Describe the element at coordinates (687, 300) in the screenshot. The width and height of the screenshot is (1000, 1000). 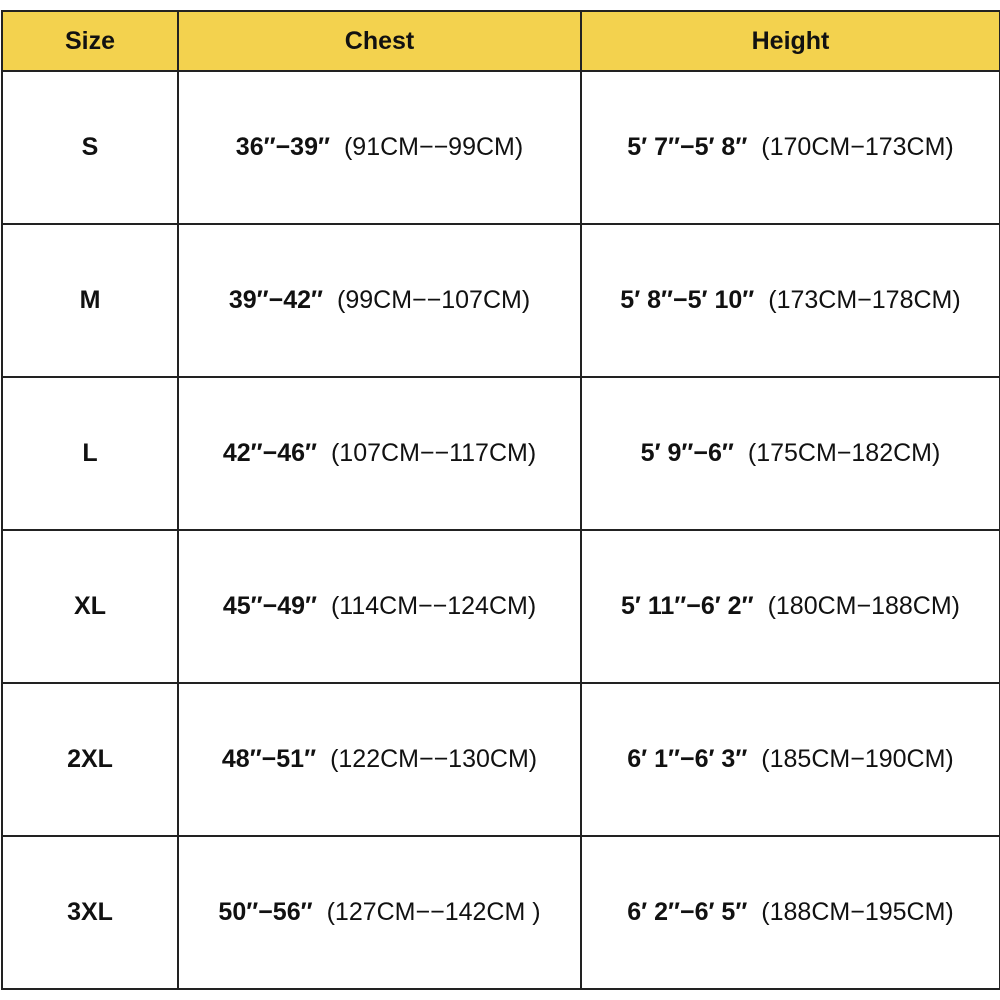
I see `height-imperial: 5′ 8″−5′ 10″` at that location.